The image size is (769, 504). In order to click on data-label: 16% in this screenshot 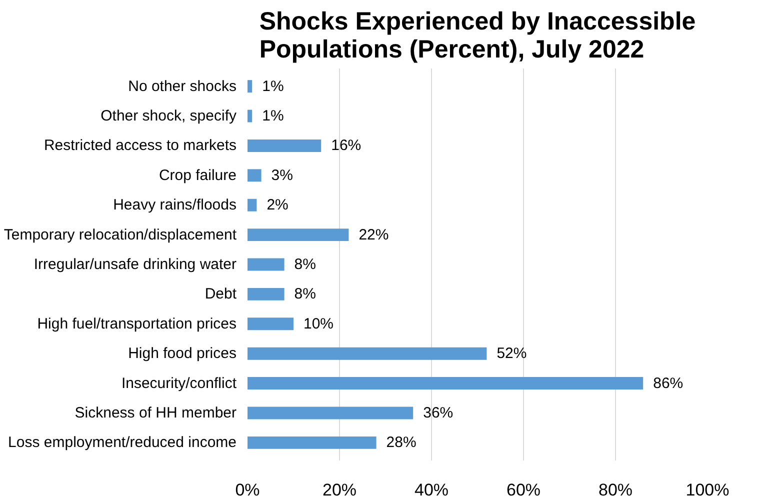, I will do `click(346, 145)`.